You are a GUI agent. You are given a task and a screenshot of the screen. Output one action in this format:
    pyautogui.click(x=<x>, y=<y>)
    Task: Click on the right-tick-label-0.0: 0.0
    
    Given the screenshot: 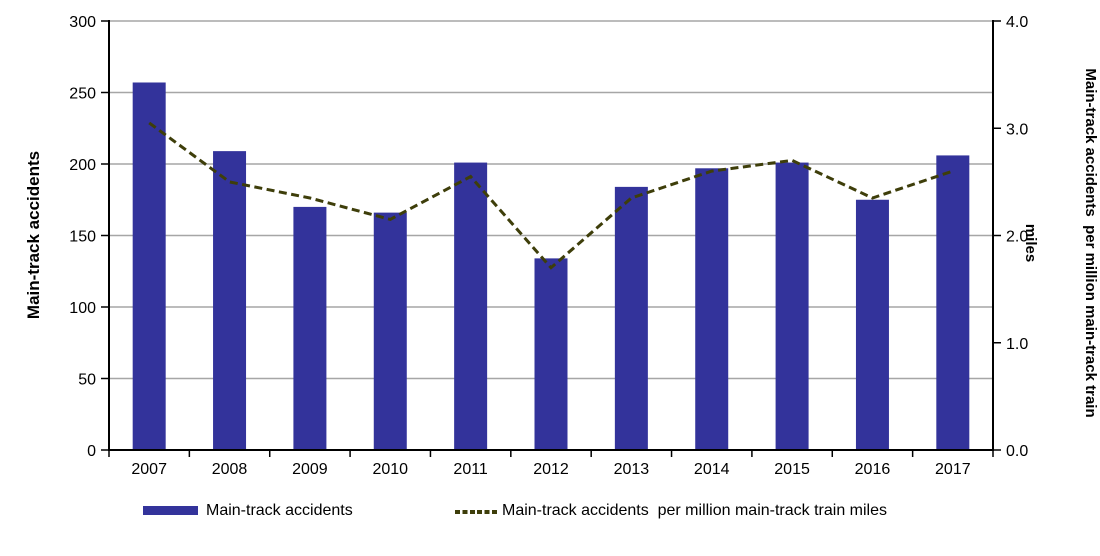 What is the action you would take?
    pyautogui.click(x=1017, y=451)
    